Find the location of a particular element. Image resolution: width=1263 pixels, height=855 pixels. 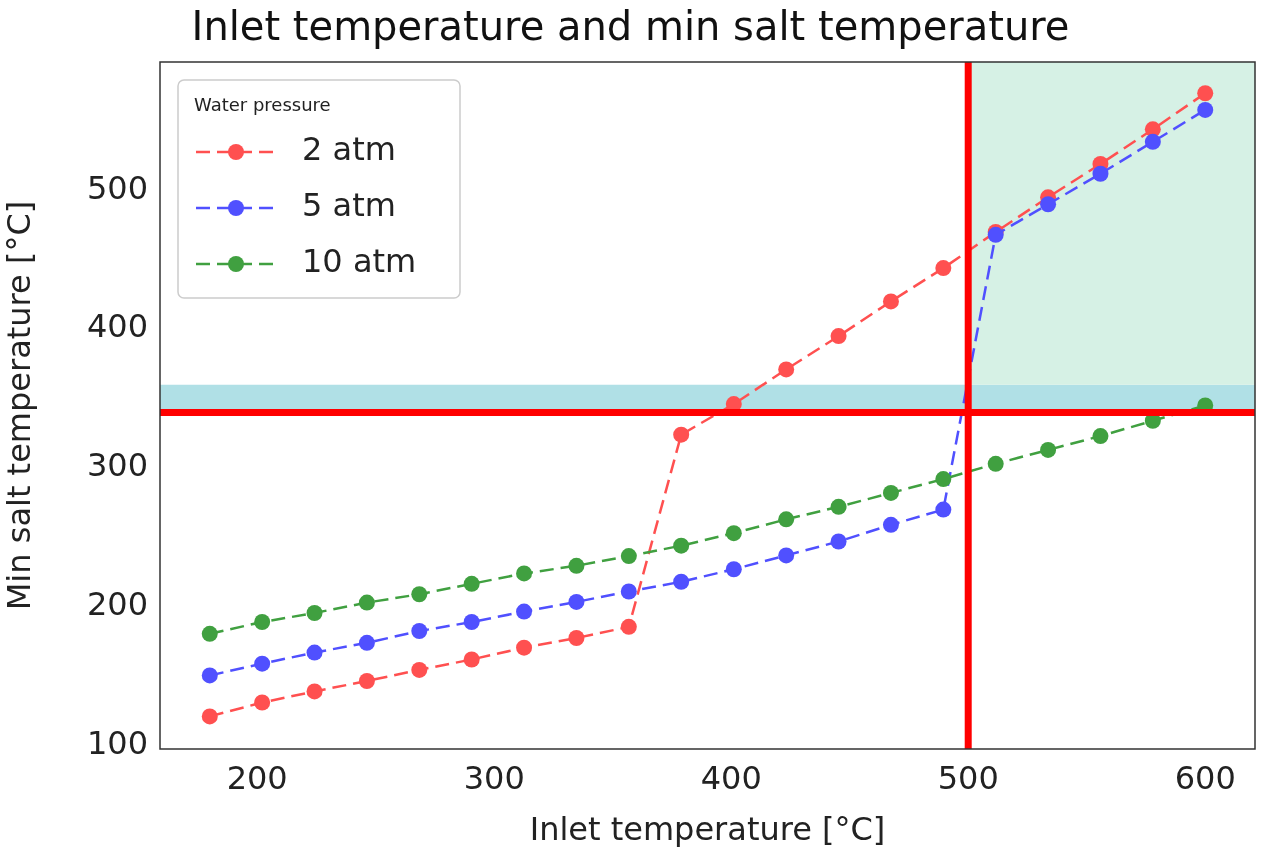

legend-label: 2 atm is located at coordinates (349, 149).